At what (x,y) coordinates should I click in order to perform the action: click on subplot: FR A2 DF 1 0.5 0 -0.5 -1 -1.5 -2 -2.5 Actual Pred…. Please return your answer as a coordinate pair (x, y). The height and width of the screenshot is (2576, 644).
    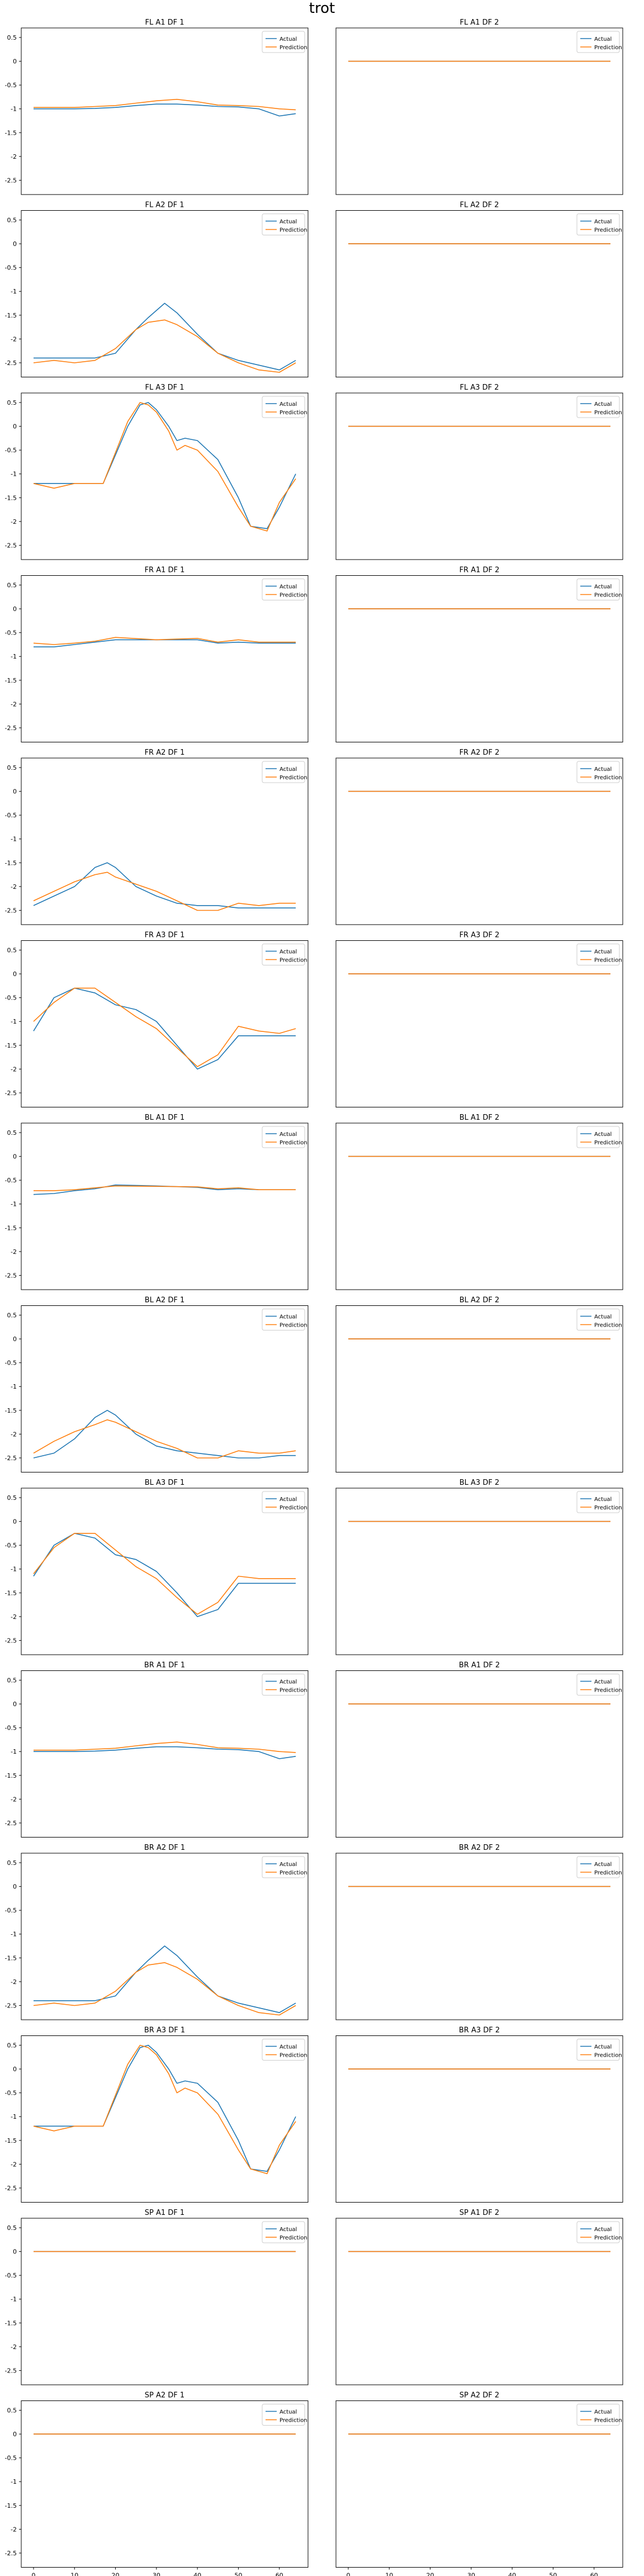
    Looking at the image, I should click on (157, 837).